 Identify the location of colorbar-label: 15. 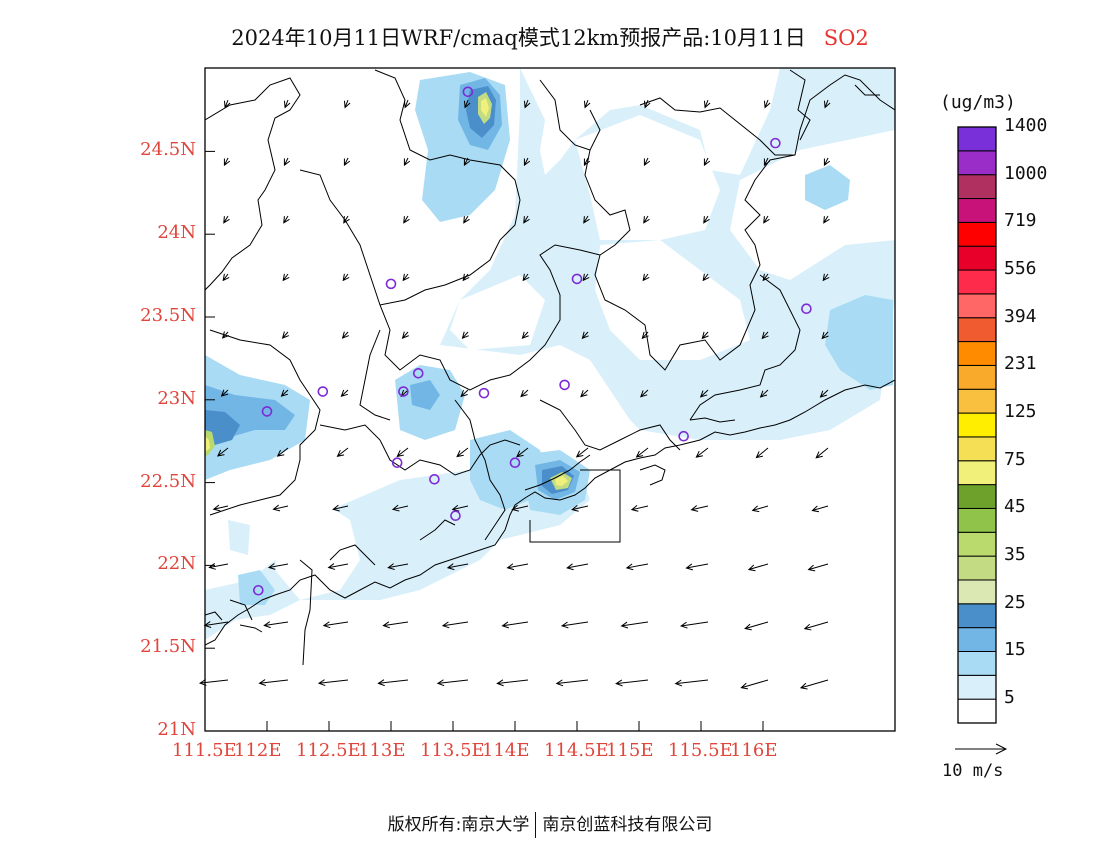
(1015, 650).